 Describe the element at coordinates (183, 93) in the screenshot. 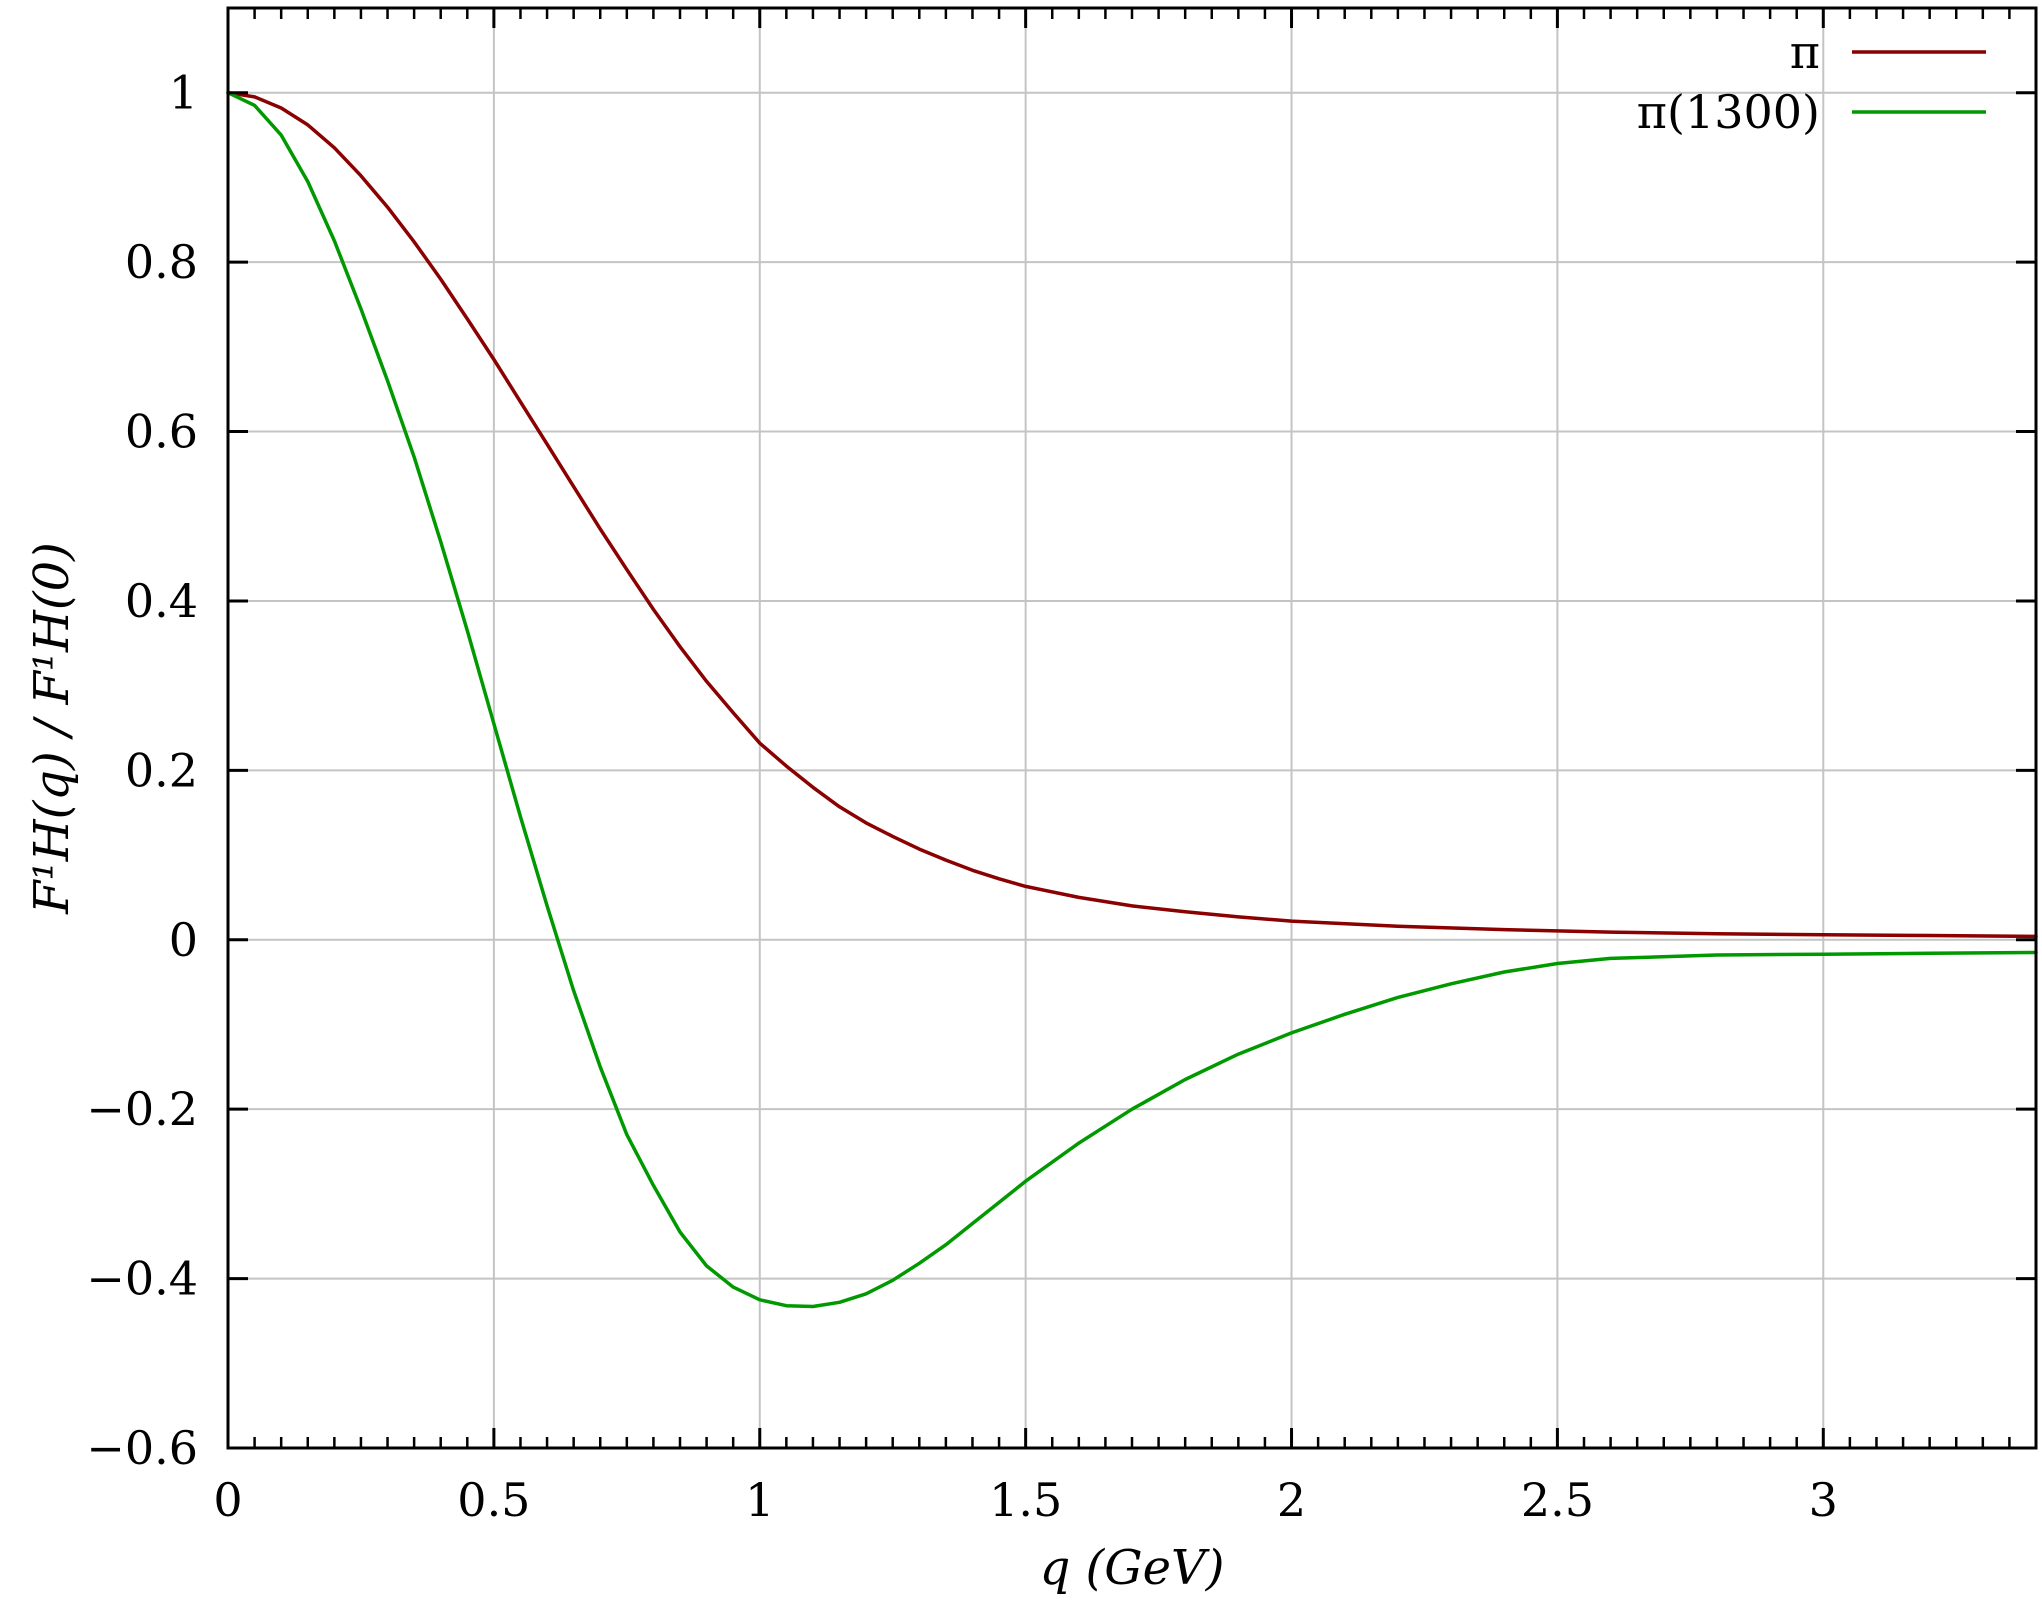

I see `y-tick-label: 1` at that location.